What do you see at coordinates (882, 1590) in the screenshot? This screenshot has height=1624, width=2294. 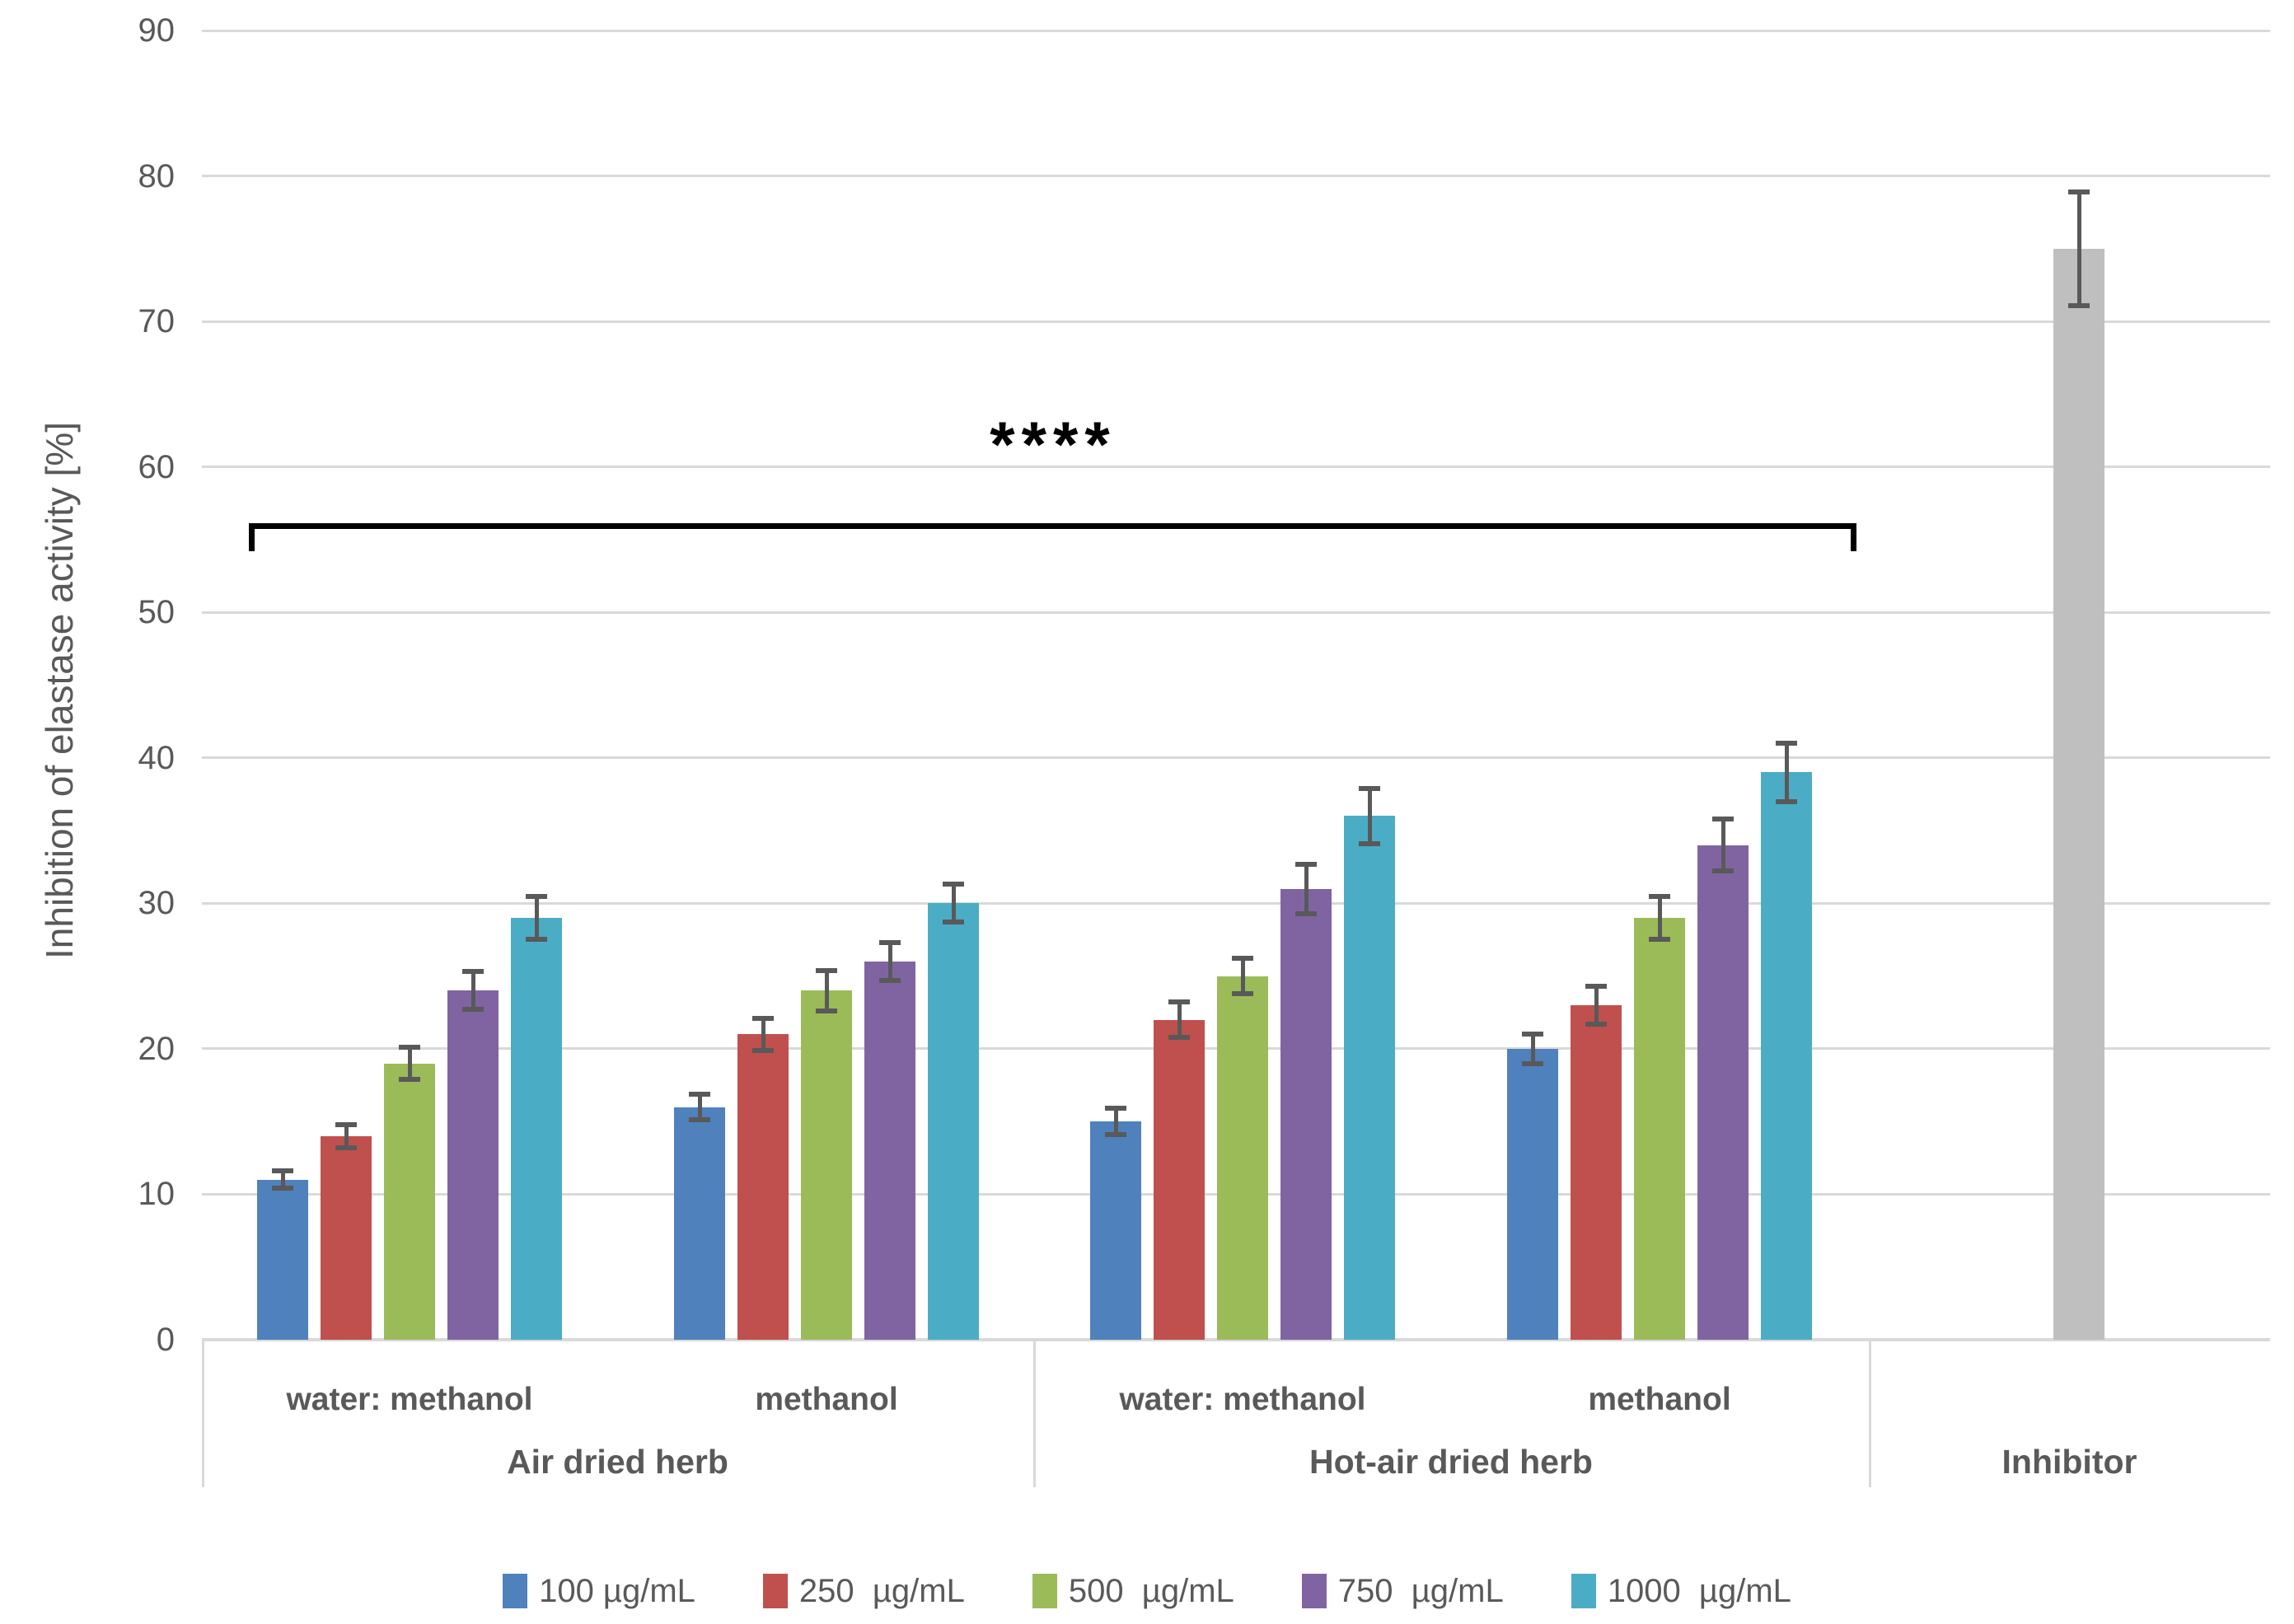 I see `legend-label: 250 µg/mL` at bounding box center [882, 1590].